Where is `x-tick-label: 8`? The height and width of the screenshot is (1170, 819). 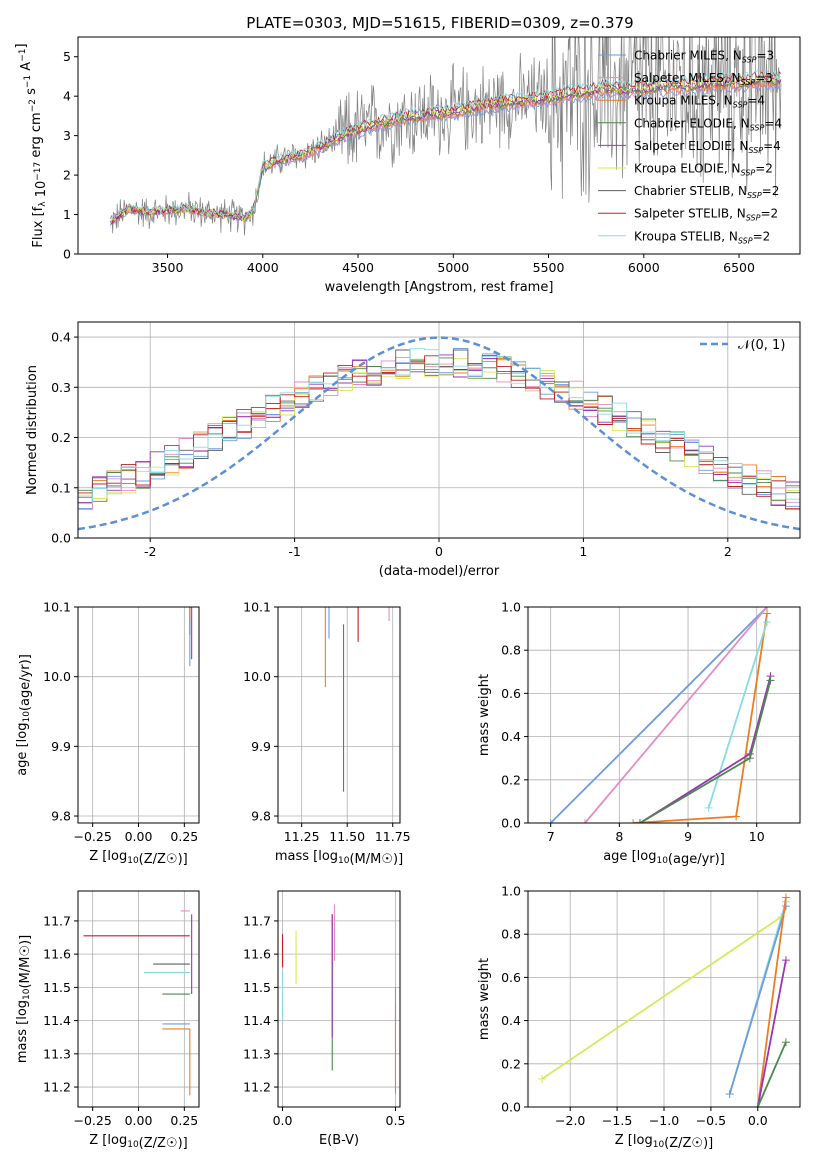 x-tick-label: 8 is located at coordinates (619, 836).